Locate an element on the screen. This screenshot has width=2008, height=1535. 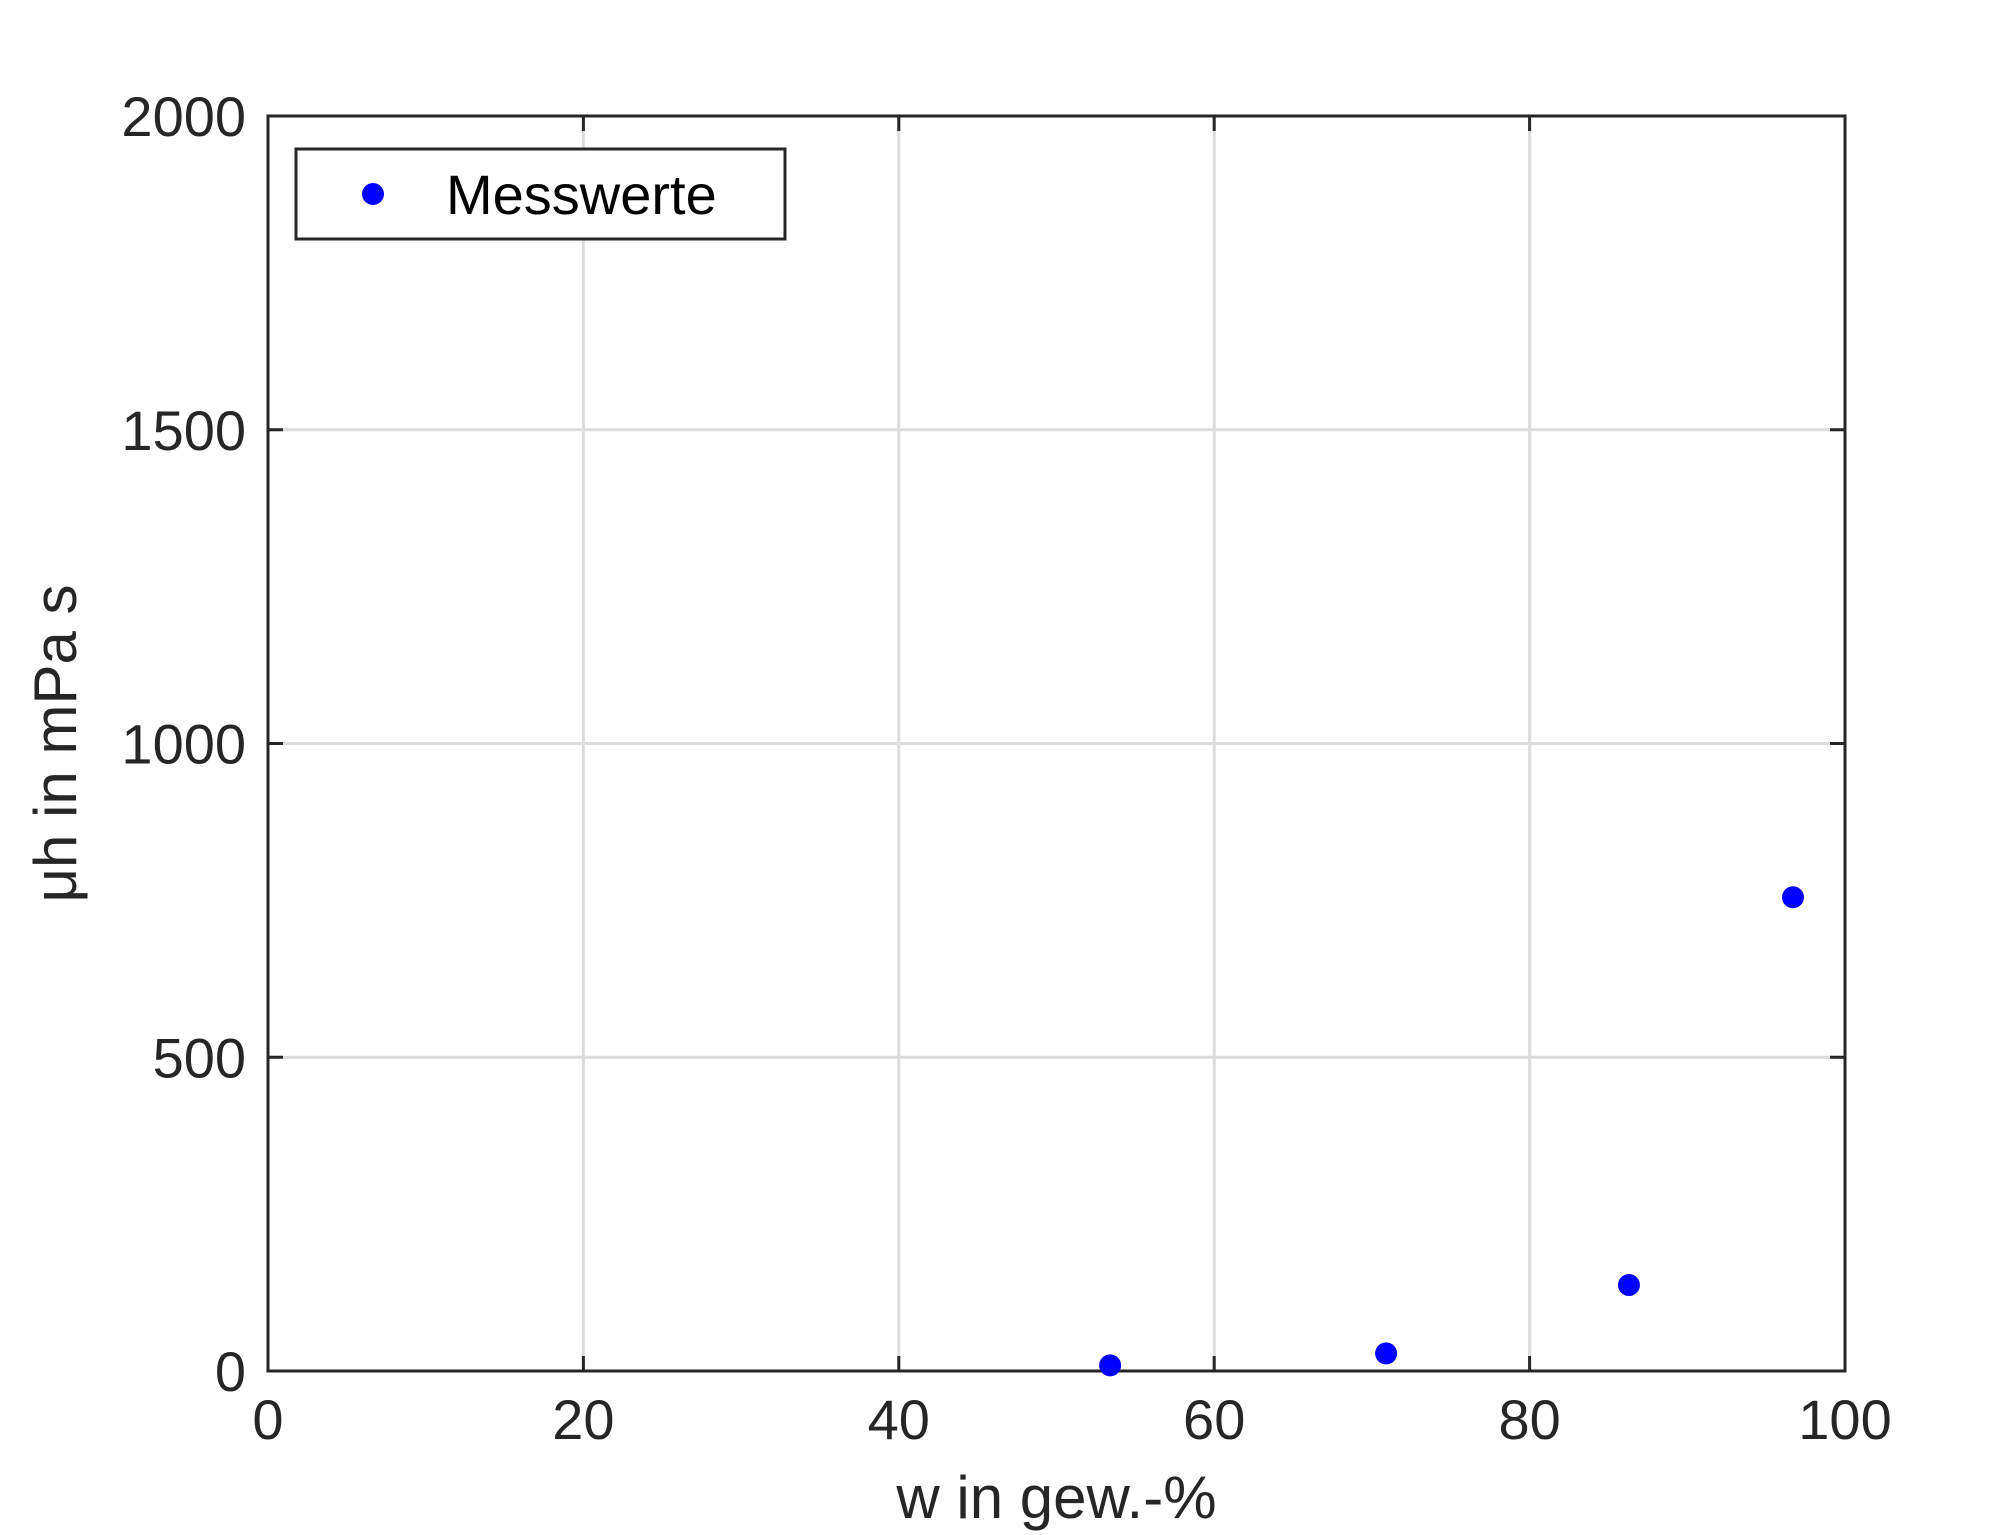
data-points is located at coordinates (1451, 1131).